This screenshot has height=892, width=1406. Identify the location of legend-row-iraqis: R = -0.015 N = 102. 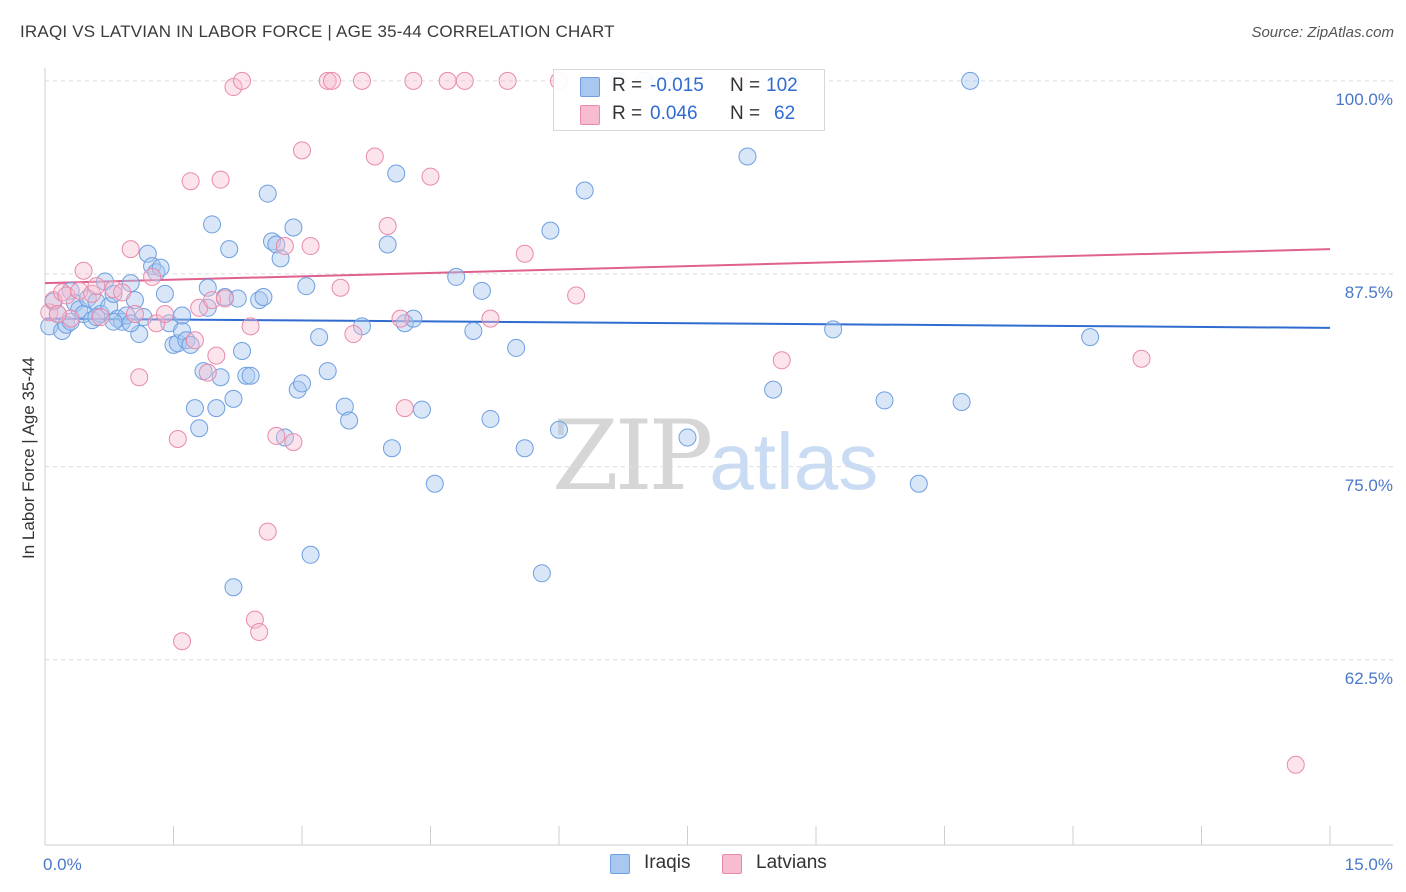
(689, 86).